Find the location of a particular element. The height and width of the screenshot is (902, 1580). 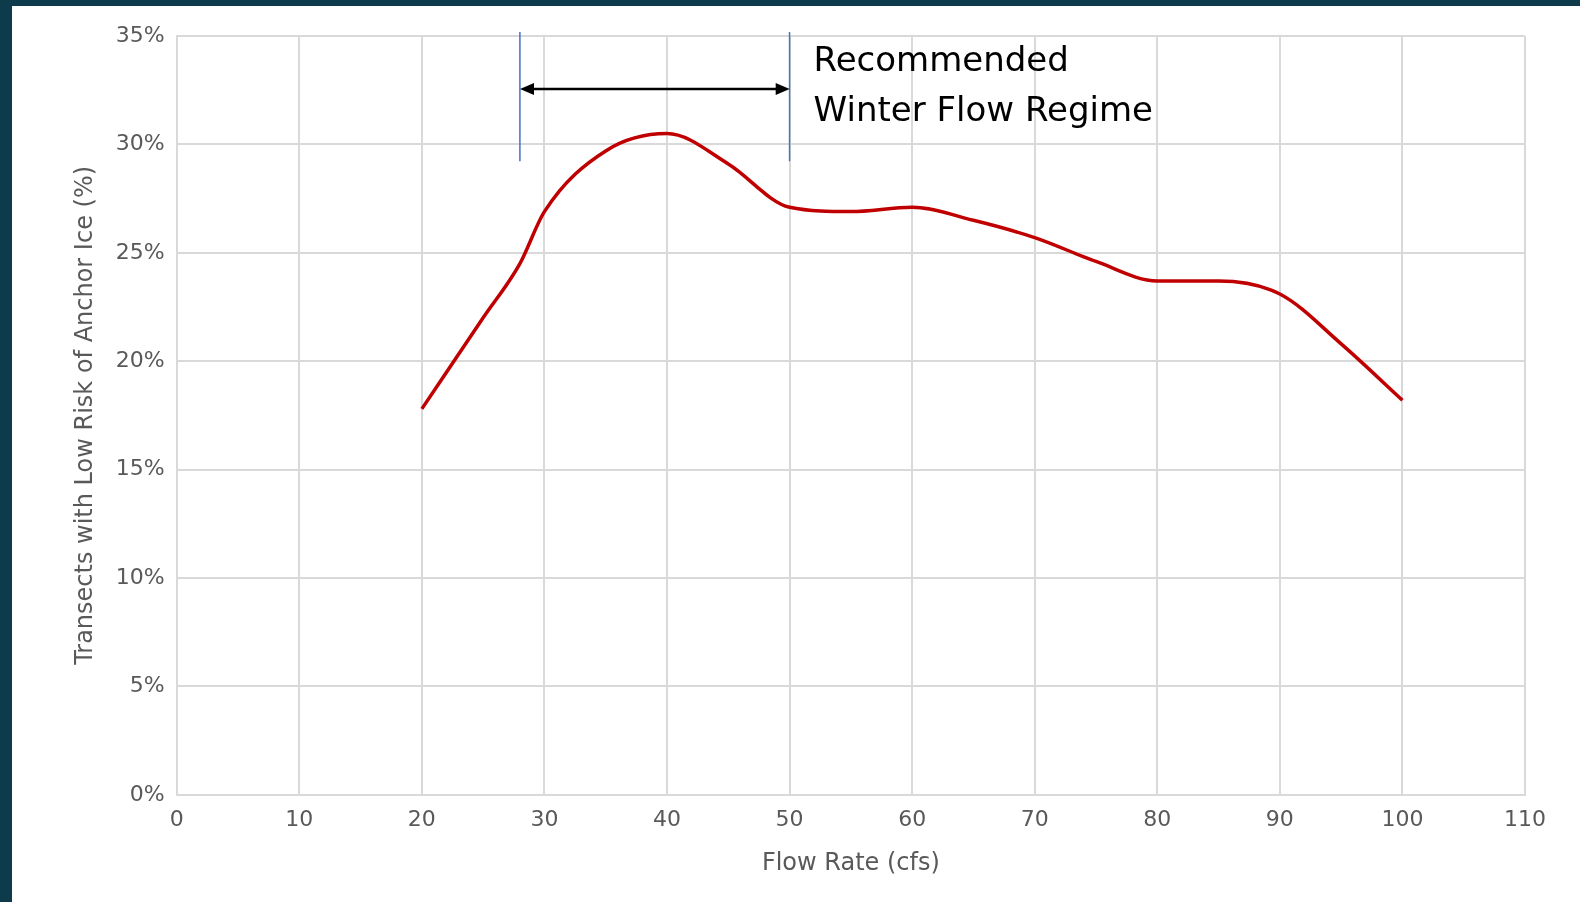

x-tick-label: 30 is located at coordinates (544, 818).